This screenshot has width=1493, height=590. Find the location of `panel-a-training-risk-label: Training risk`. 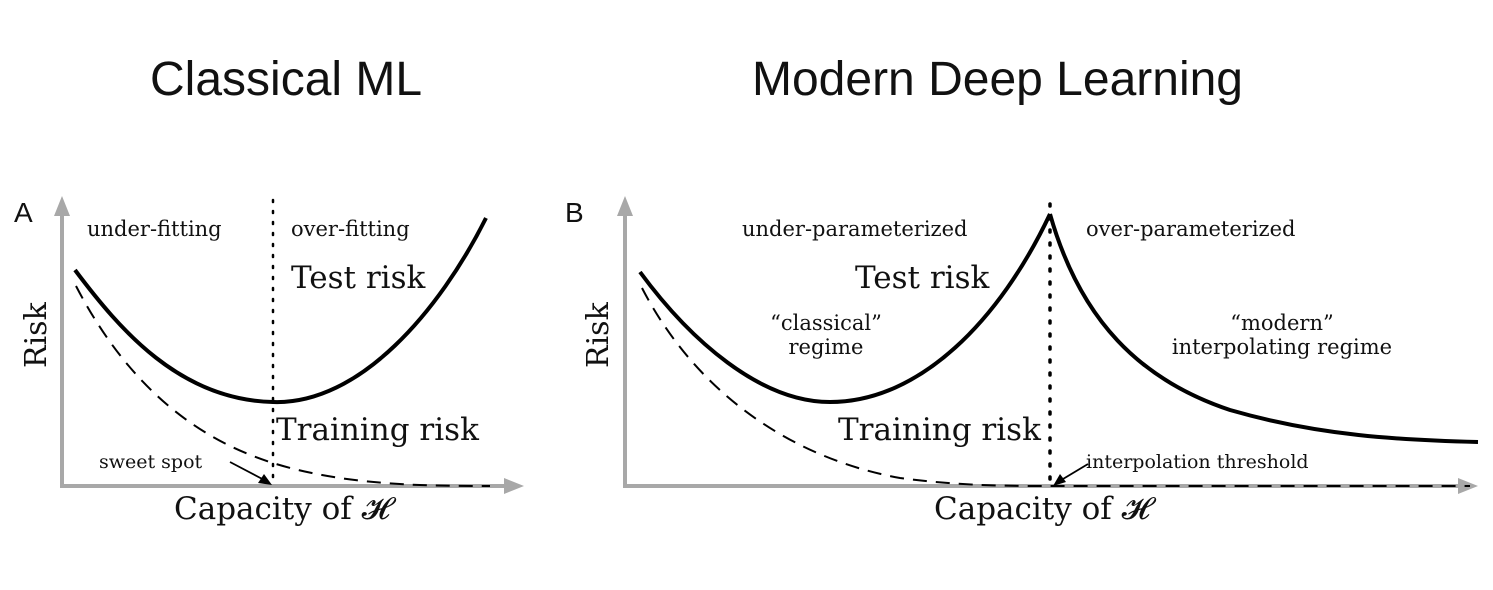

panel-a-training-risk-label: Training risk is located at coordinates (377, 430).